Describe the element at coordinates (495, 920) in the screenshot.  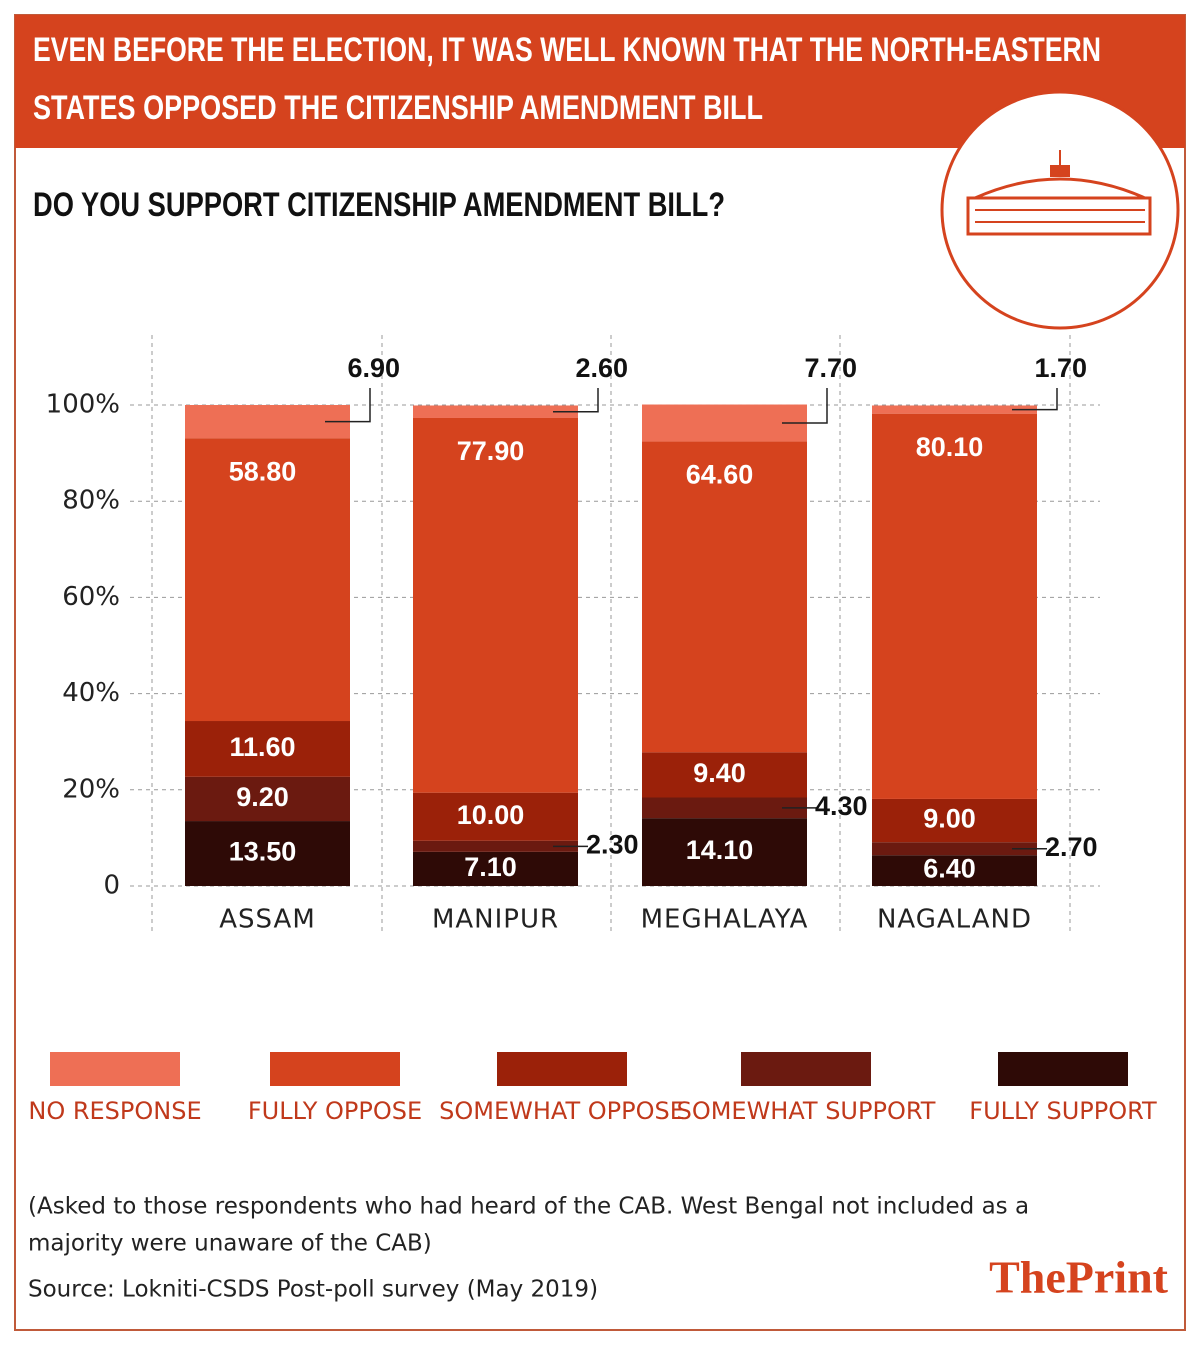
I see `x-tick-label: MANIPUR` at that location.